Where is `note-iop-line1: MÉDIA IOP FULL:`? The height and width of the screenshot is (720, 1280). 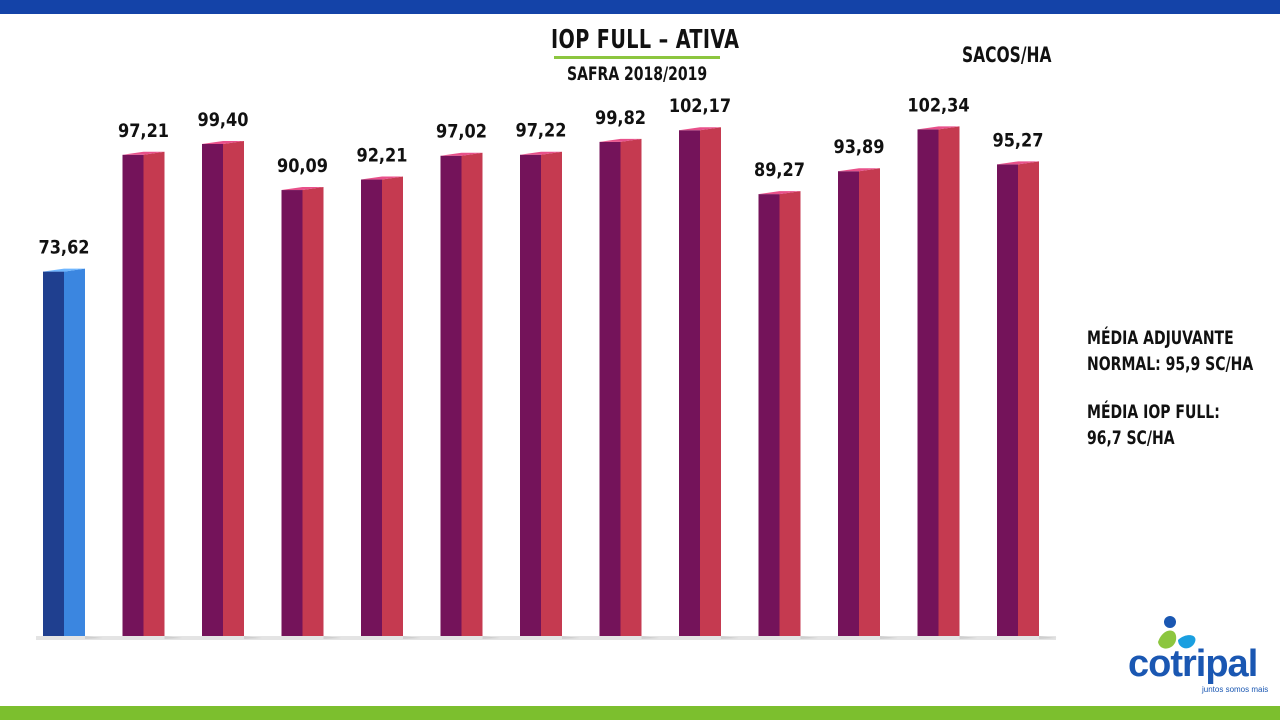
note-iop-line1: MÉDIA IOP FULL: is located at coordinates (1153, 412).